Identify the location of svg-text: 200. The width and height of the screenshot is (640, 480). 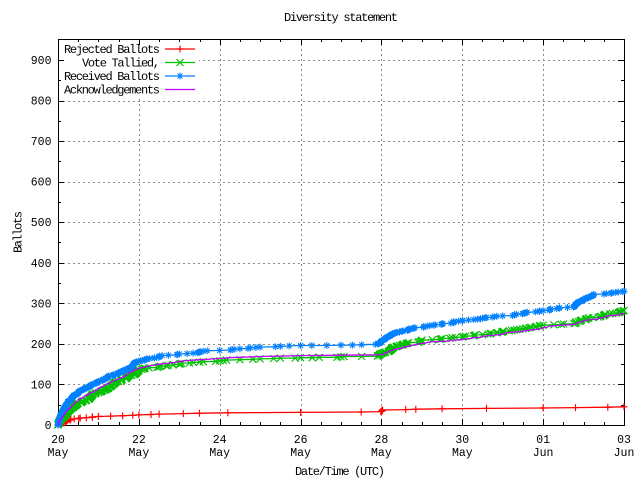
(41, 345).